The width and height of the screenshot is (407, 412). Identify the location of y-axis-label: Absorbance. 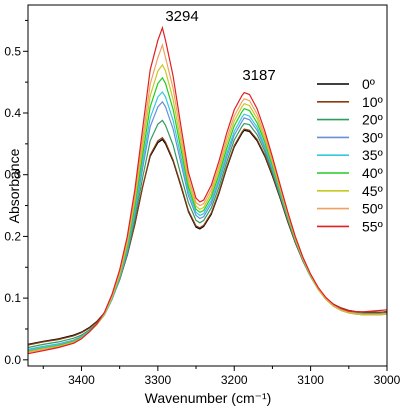
(14, 185).